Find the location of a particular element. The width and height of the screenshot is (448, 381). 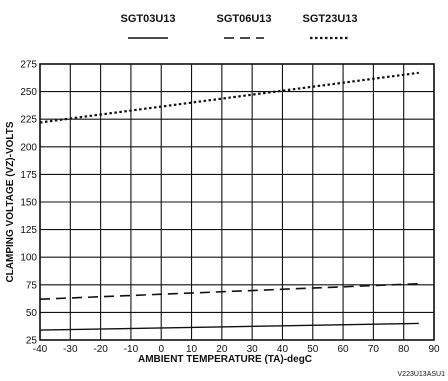

x-tick-label-10: 60 is located at coordinates (344, 349).